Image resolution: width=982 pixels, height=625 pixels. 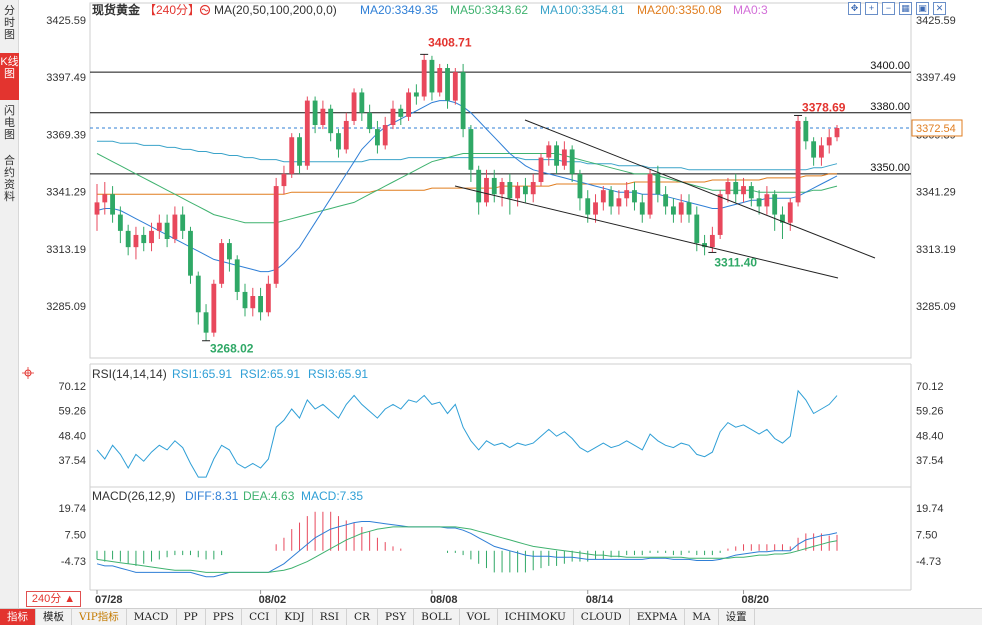 What do you see at coordinates (269, 496) in the screenshot?
I see `macd-dea-value: DEA:4.63` at bounding box center [269, 496].